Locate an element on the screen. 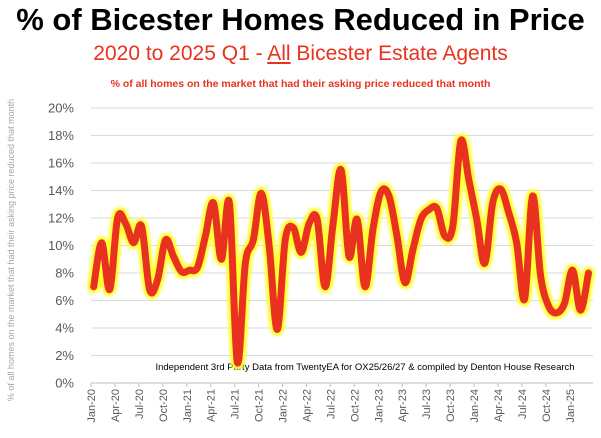  subtitle-emphasis: All is located at coordinates (279, 53).